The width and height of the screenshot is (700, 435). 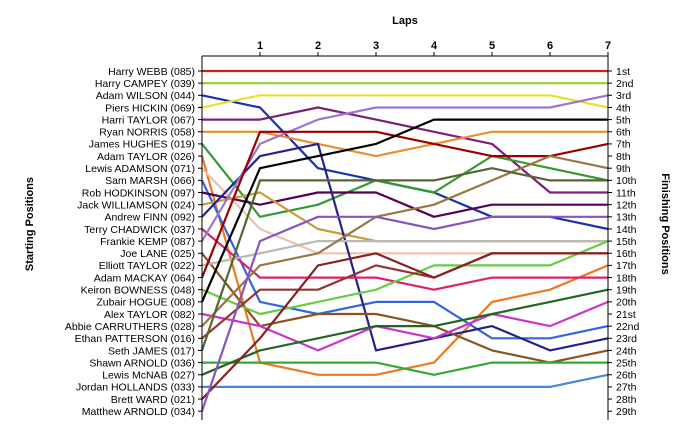 I want to click on lap-tick-label: 6, so click(x=550, y=46).